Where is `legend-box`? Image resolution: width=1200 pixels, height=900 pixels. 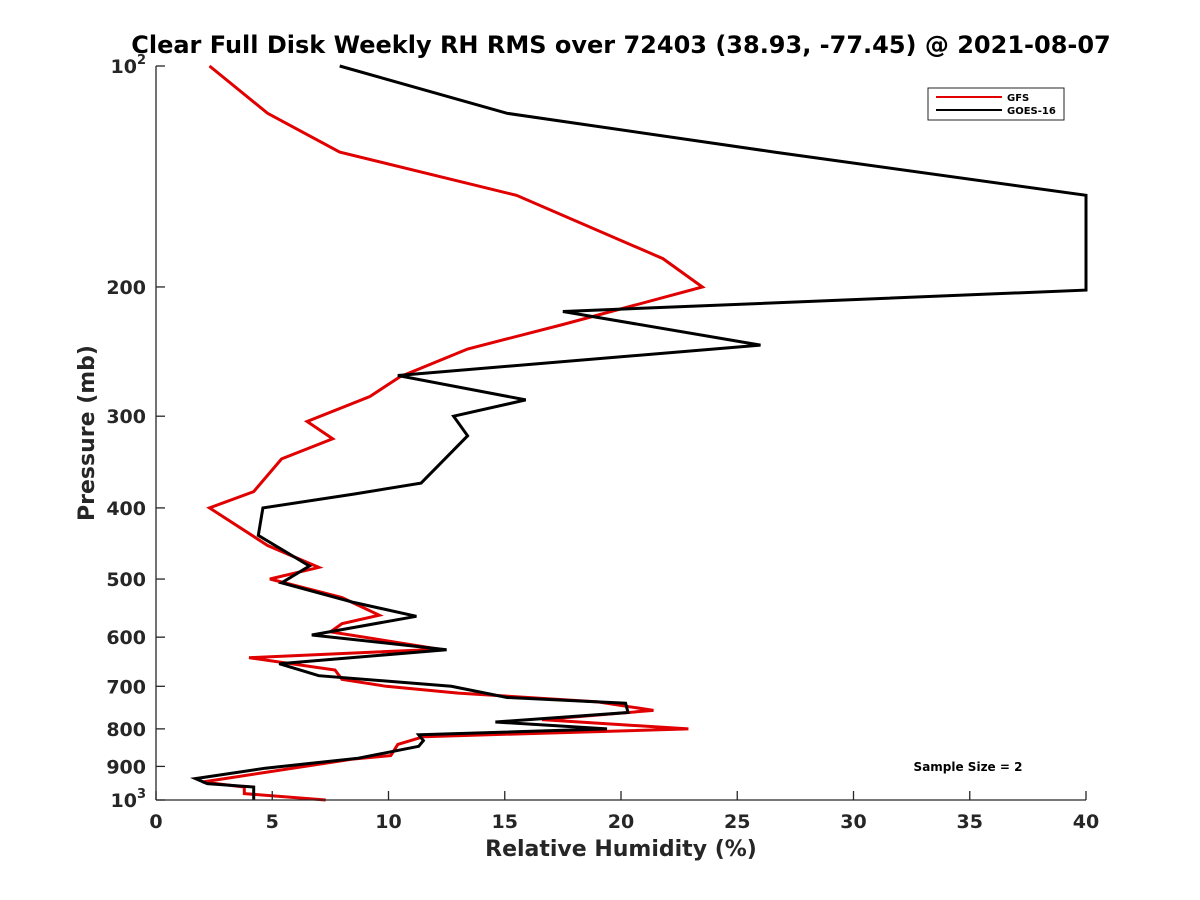
legend-box is located at coordinates (996, 104).